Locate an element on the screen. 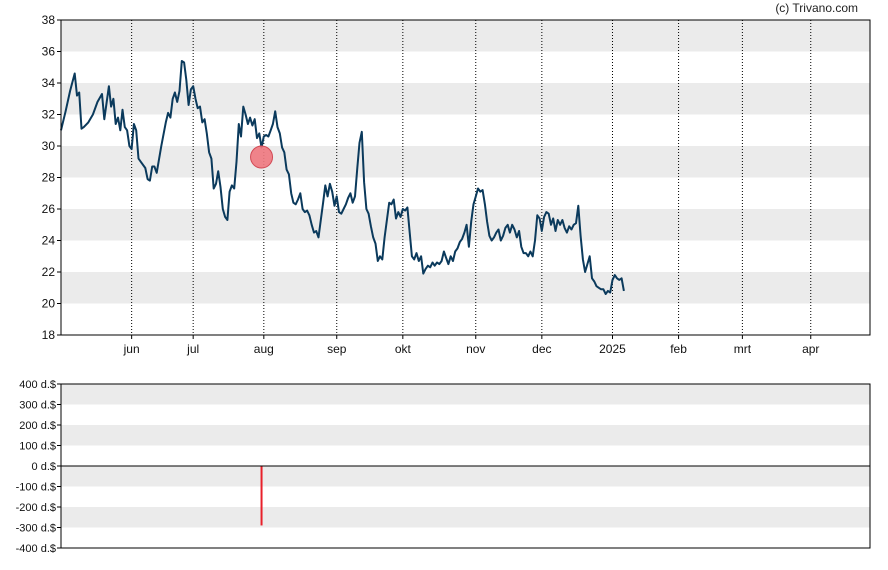 Image resolution: width=888 pixels, height=570 pixels. y-tick-label: 18 is located at coordinates (49, 335).